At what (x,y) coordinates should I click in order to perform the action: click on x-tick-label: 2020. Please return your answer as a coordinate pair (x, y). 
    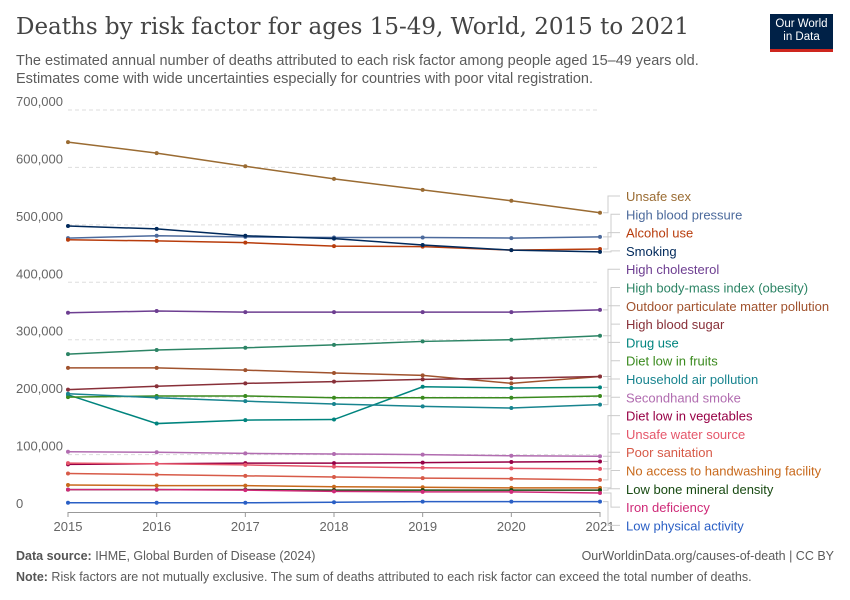
    Looking at the image, I should click on (511, 526).